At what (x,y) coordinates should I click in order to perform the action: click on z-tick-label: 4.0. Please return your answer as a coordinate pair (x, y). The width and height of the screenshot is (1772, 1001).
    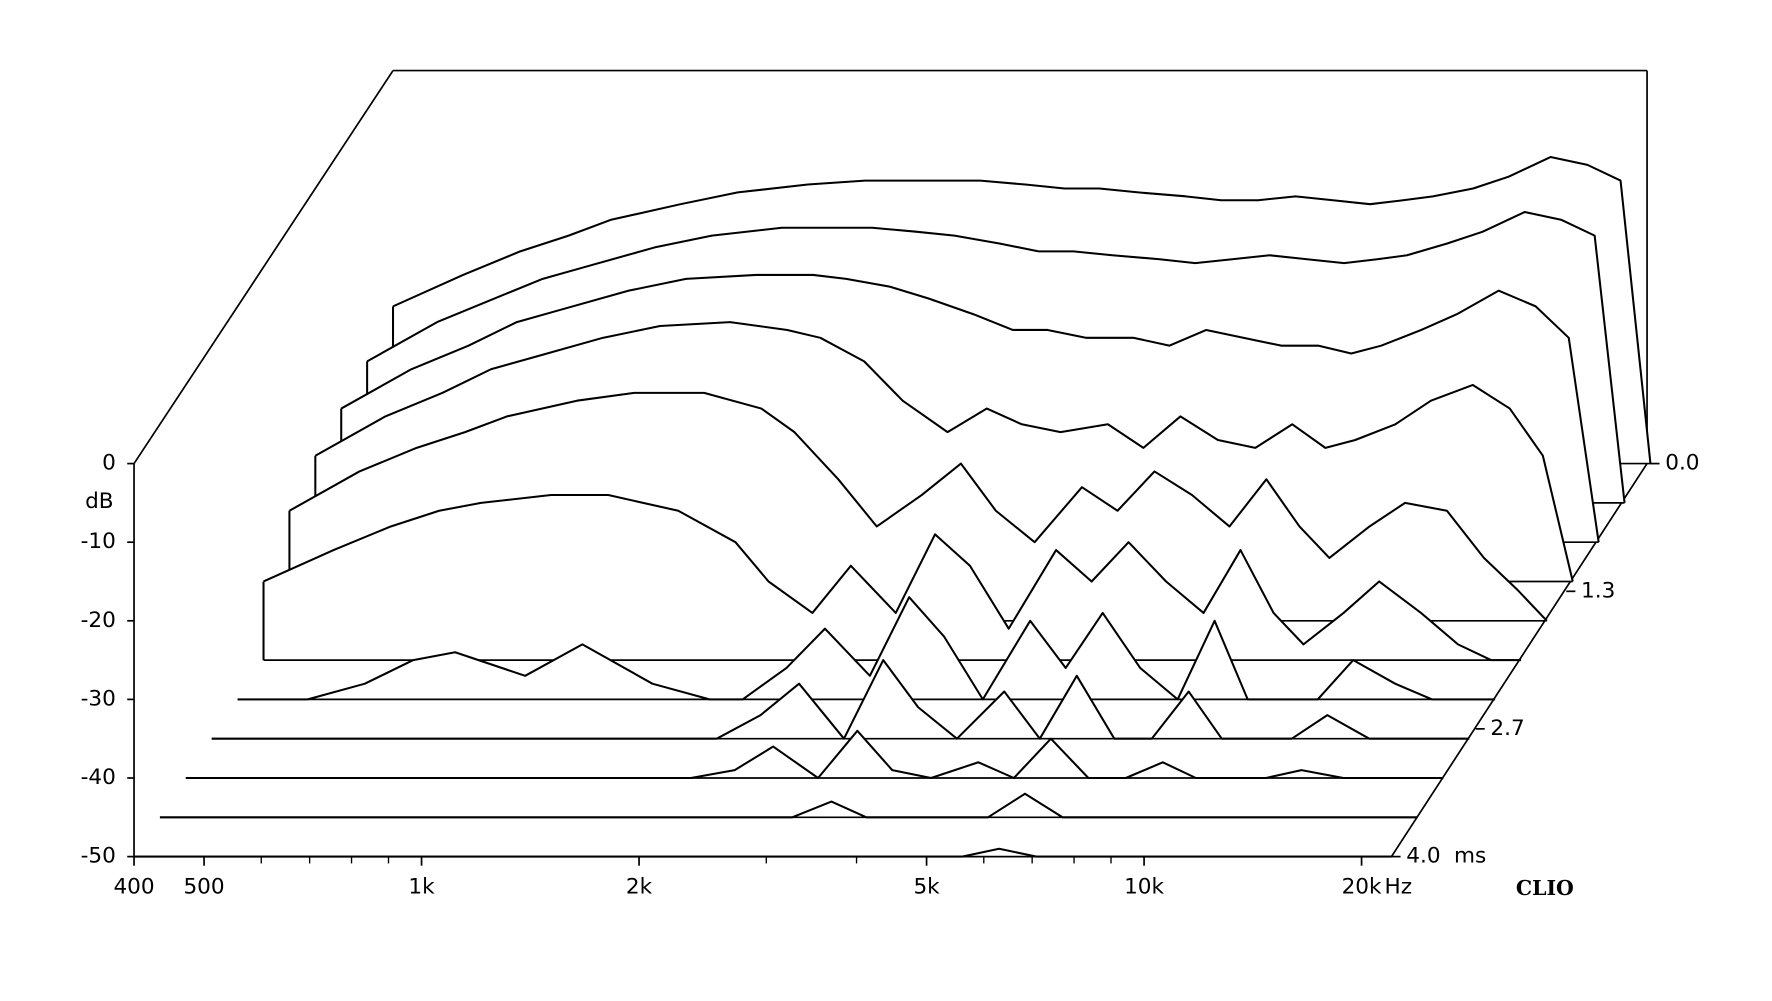
    Looking at the image, I should click on (1423, 856).